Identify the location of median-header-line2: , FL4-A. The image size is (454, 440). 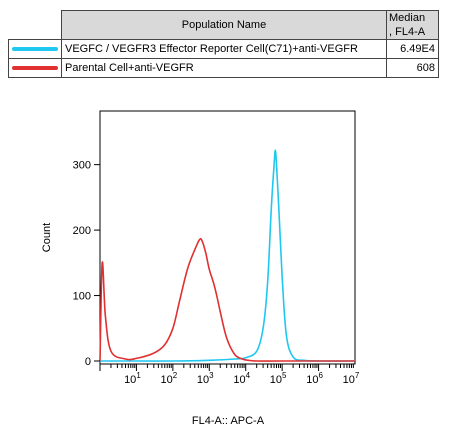
(407, 32).